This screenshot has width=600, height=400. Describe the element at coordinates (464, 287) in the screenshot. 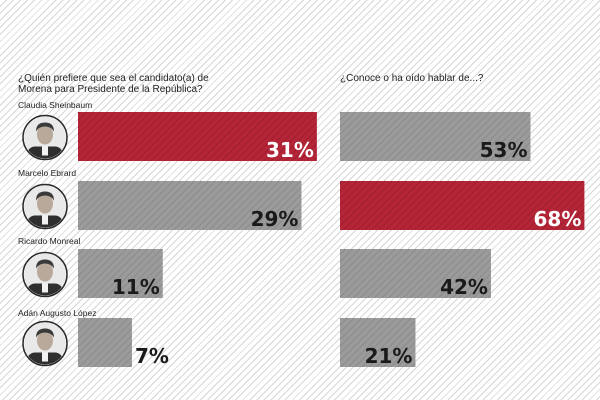

I see `value-label: 42%` at that location.